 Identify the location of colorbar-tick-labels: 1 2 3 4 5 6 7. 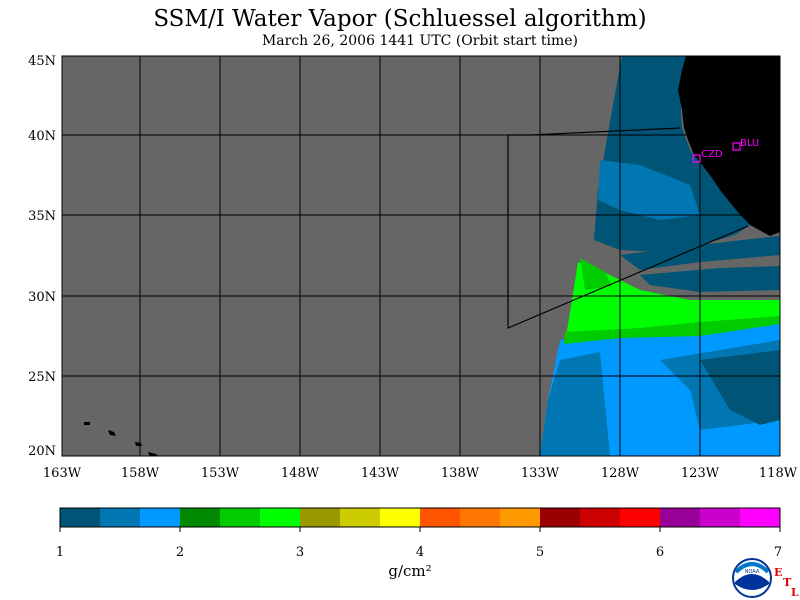
(419, 552).